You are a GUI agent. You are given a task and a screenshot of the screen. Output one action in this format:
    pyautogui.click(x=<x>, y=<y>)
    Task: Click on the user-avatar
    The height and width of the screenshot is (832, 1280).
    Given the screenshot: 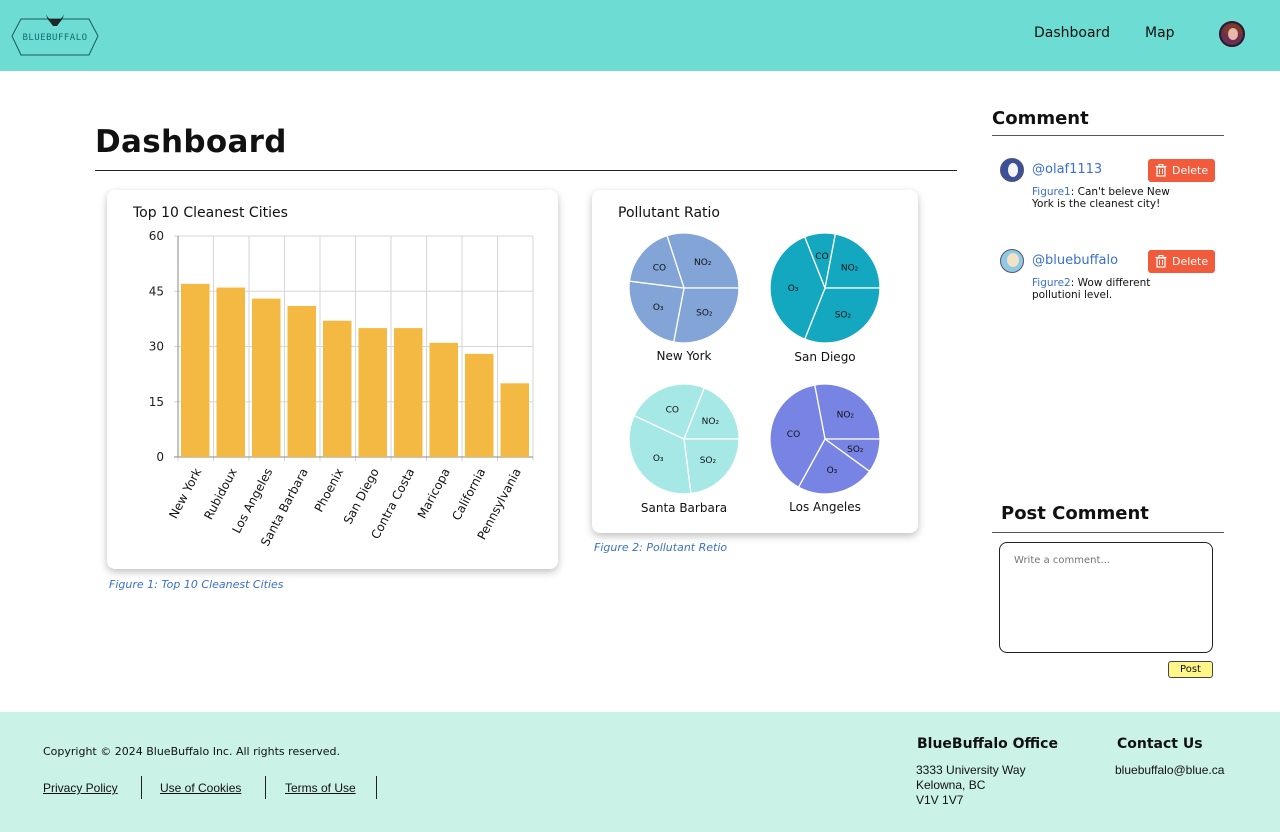 What is the action you would take?
    pyautogui.click(x=1232, y=34)
    